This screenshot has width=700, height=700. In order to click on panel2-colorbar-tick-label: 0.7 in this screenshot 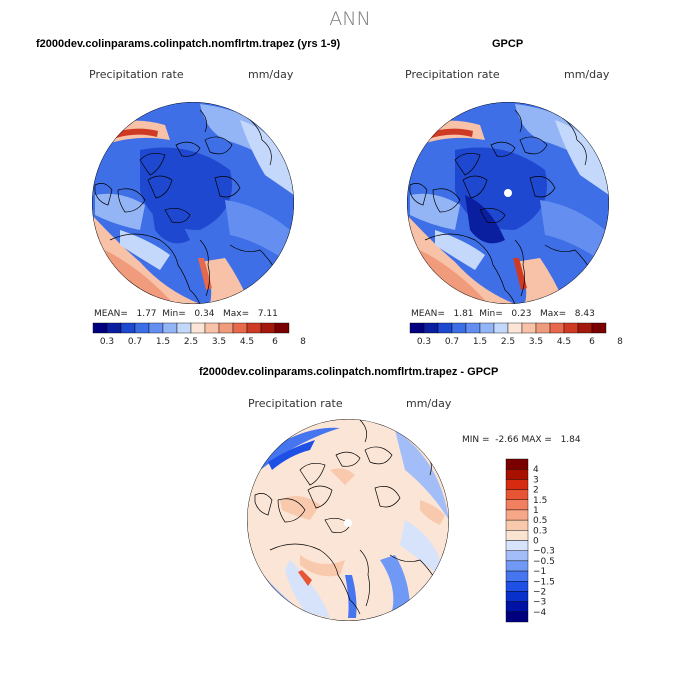, I will do `click(452, 342)`.